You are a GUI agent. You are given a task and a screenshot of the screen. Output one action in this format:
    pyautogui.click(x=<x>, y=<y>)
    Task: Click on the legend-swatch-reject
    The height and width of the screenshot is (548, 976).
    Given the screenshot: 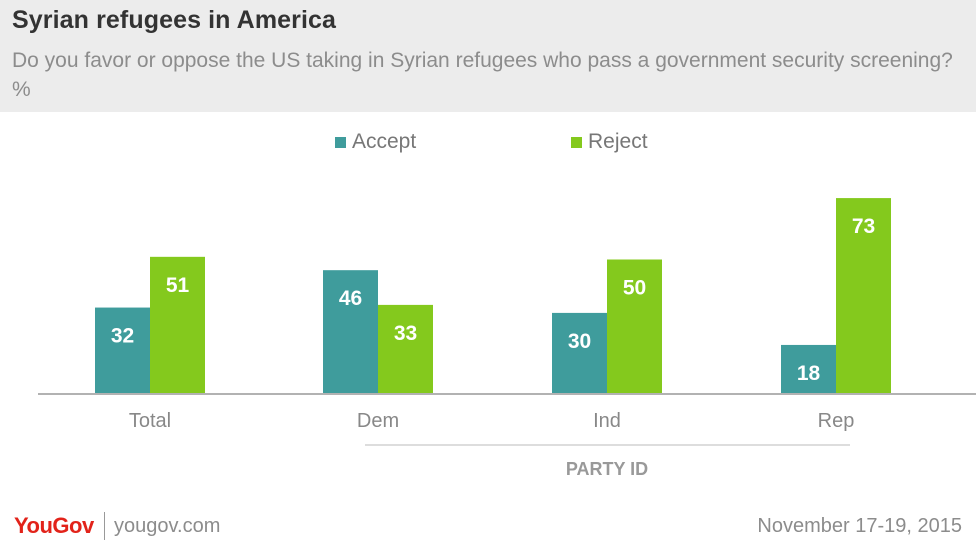 What is the action you would take?
    pyautogui.click(x=576, y=142)
    